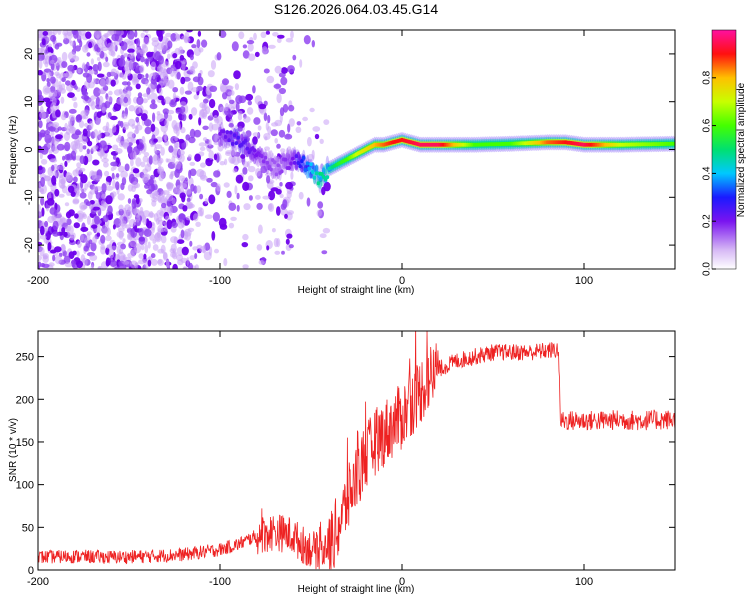 This screenshot has height=600, width=750. I want to click on colorbar-tick-label: 0.8, so click(707, 77).